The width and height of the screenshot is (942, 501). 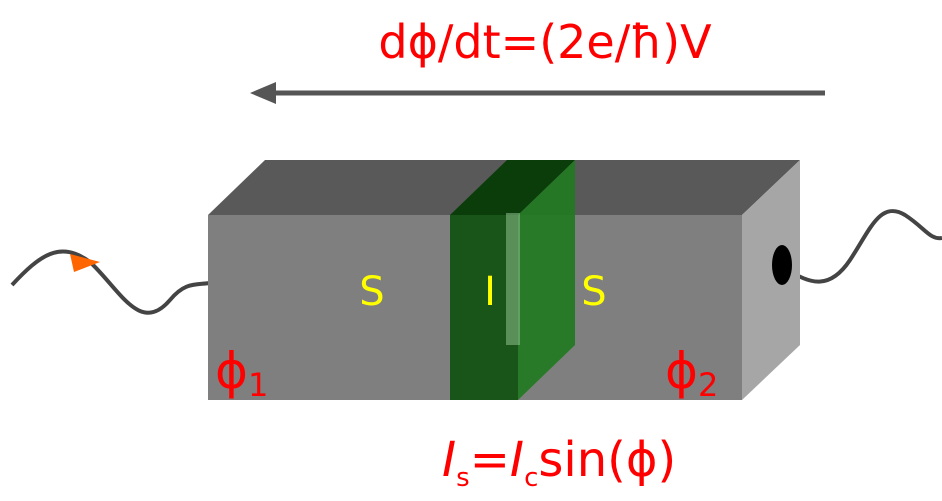 What do you see at coordinates (862, 246) in the screenshot?
I see `right-wire` at bounding box center [862, 246].